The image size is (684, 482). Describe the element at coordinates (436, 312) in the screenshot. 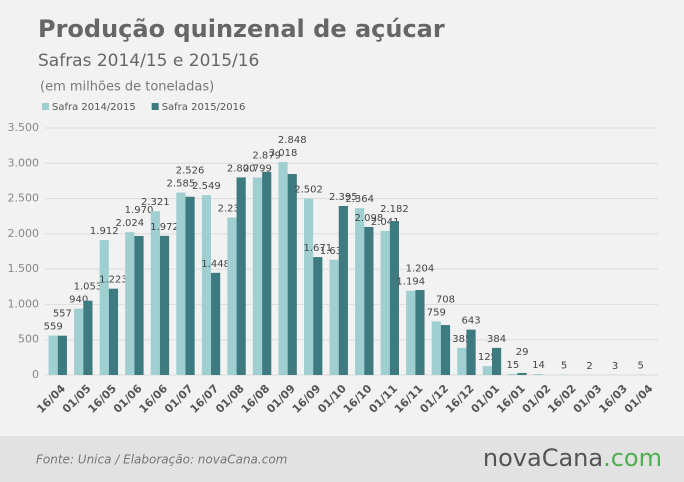

I see `value-label: 759` at that location.